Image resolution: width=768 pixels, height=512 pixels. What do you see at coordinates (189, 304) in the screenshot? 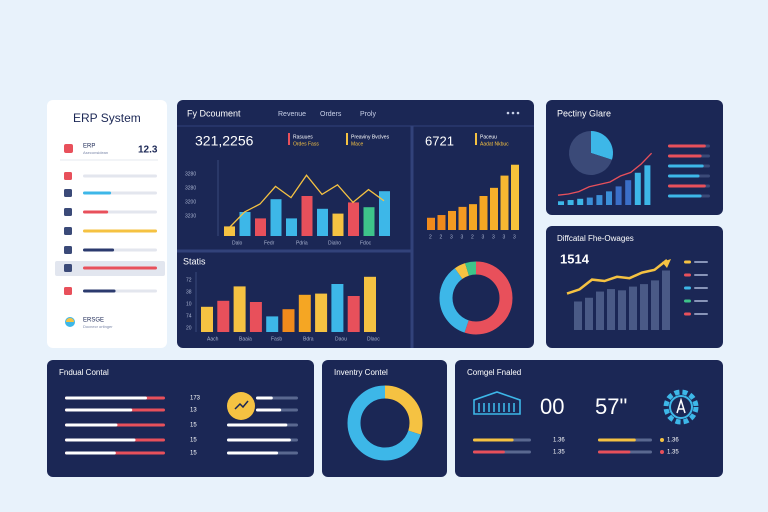
I see `y-tick-label: 10` at bounding box center [189, 304].